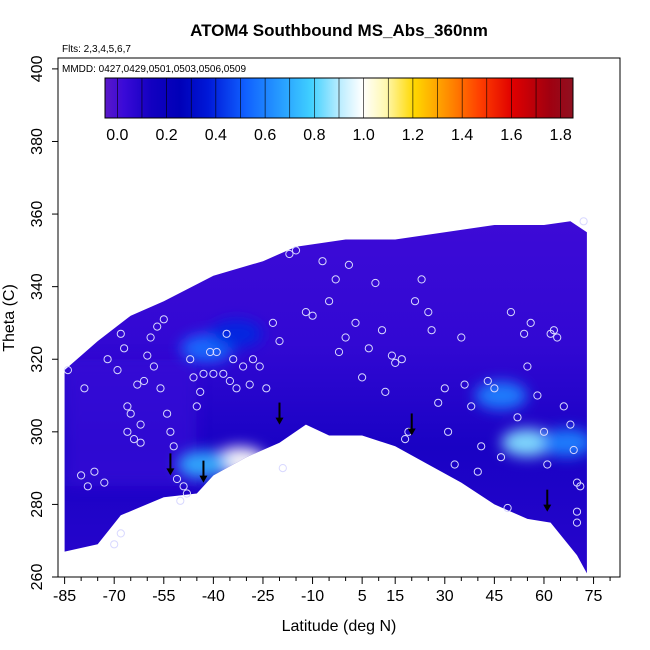 The image size is (650, 650). Describe the element at coordinates (511, 135) in the screenshot. I see `colorbar-tick-label: 1.6` at that location.